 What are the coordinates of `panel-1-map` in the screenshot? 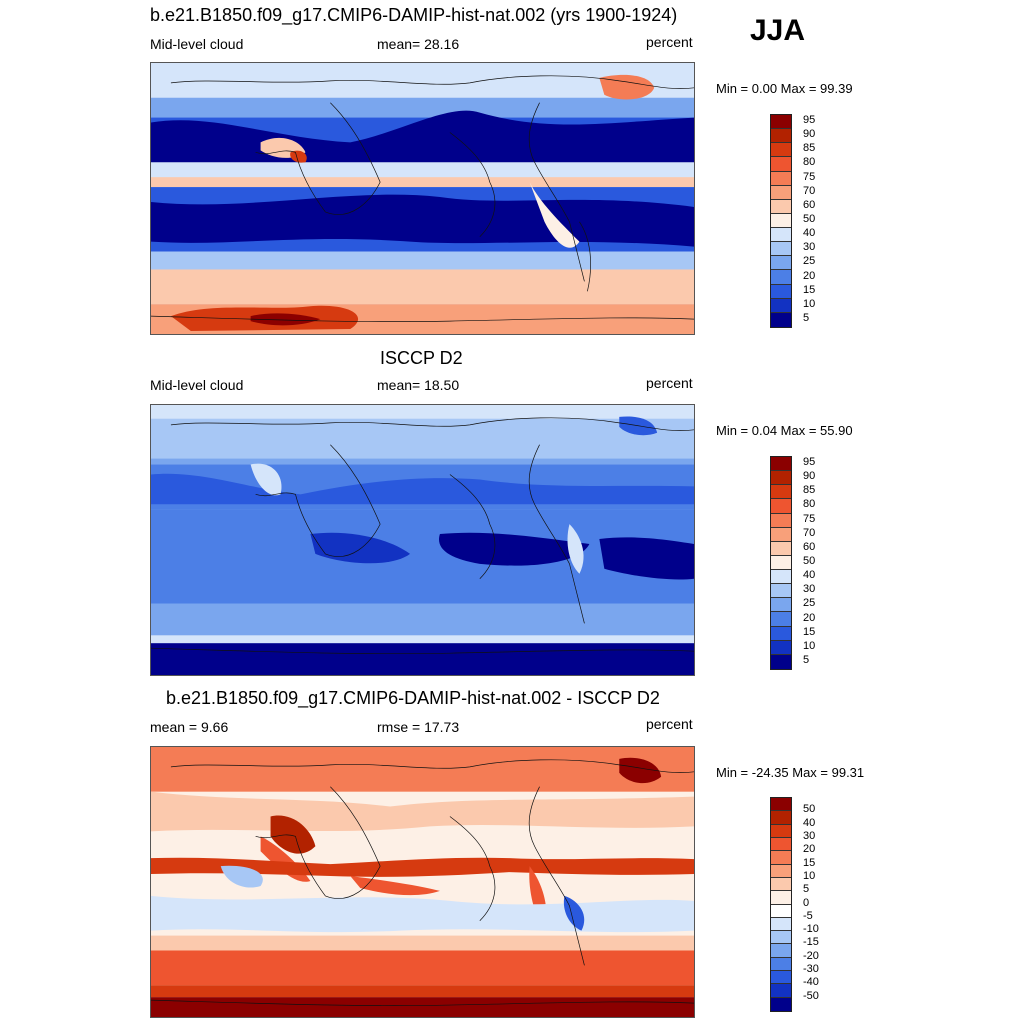 It's located at (422, 198).